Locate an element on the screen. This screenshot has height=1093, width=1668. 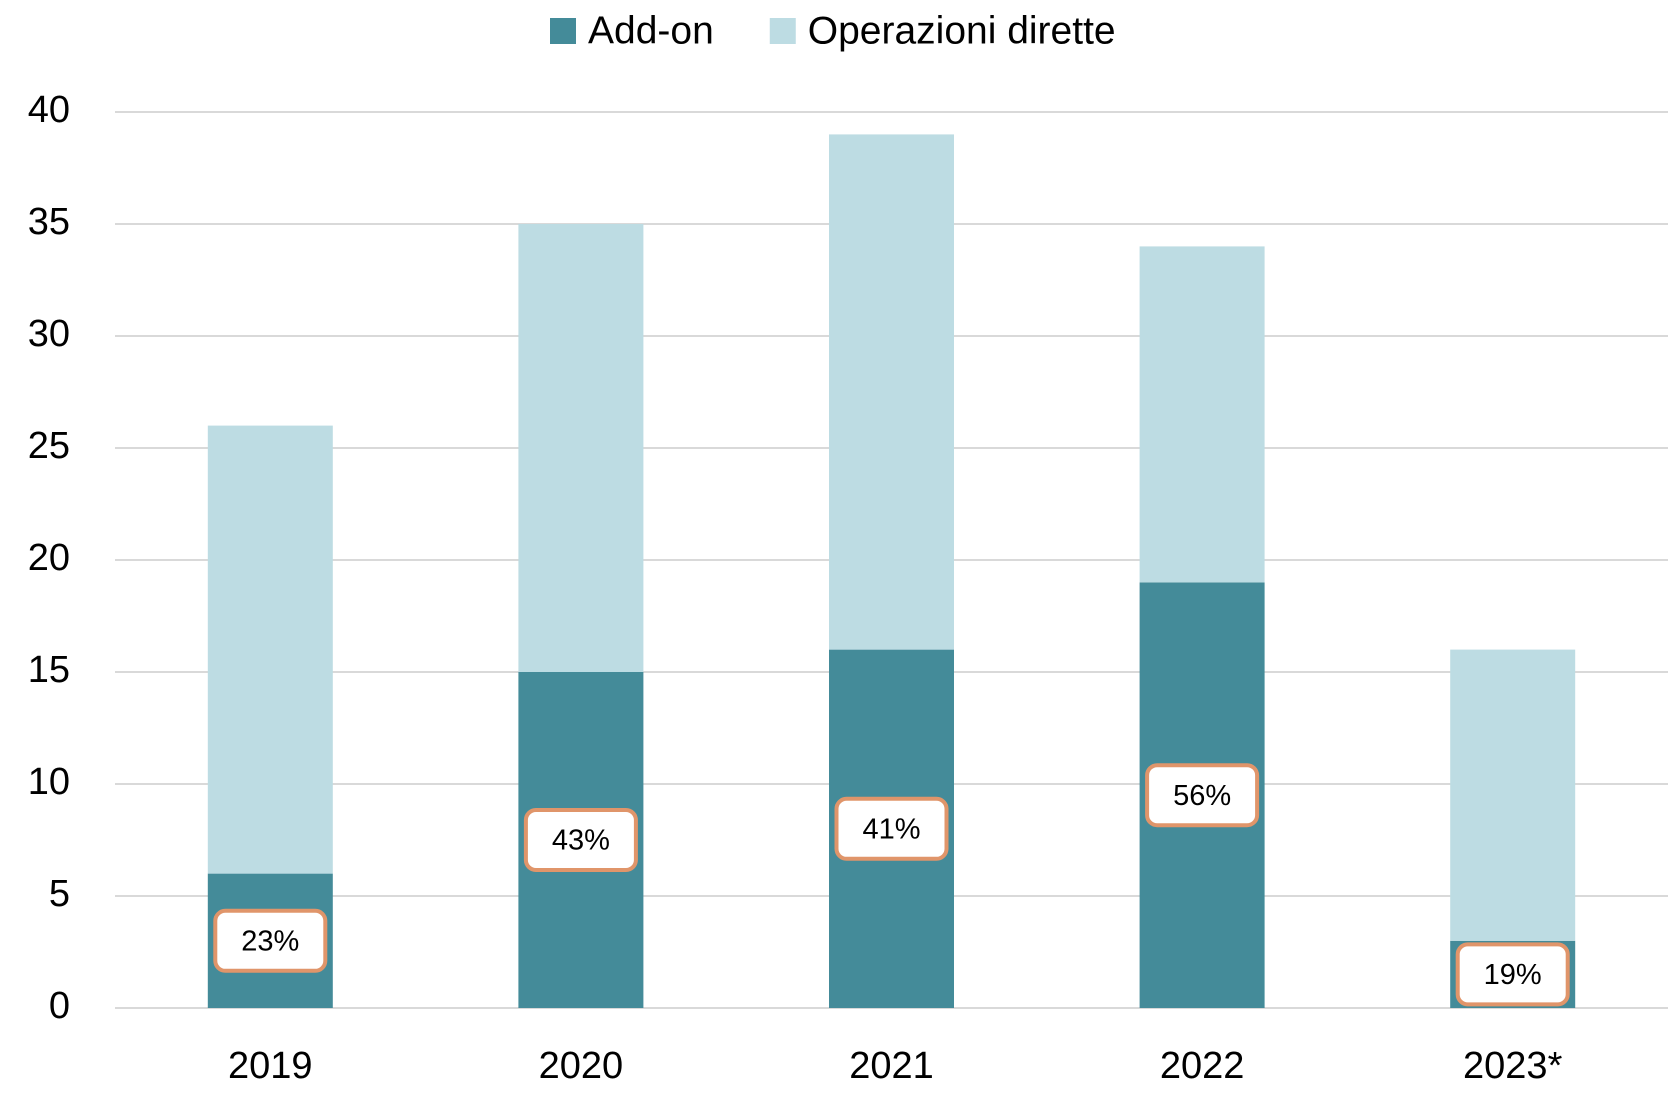
legend-label: Add-on is located at coordinates (651, 30).